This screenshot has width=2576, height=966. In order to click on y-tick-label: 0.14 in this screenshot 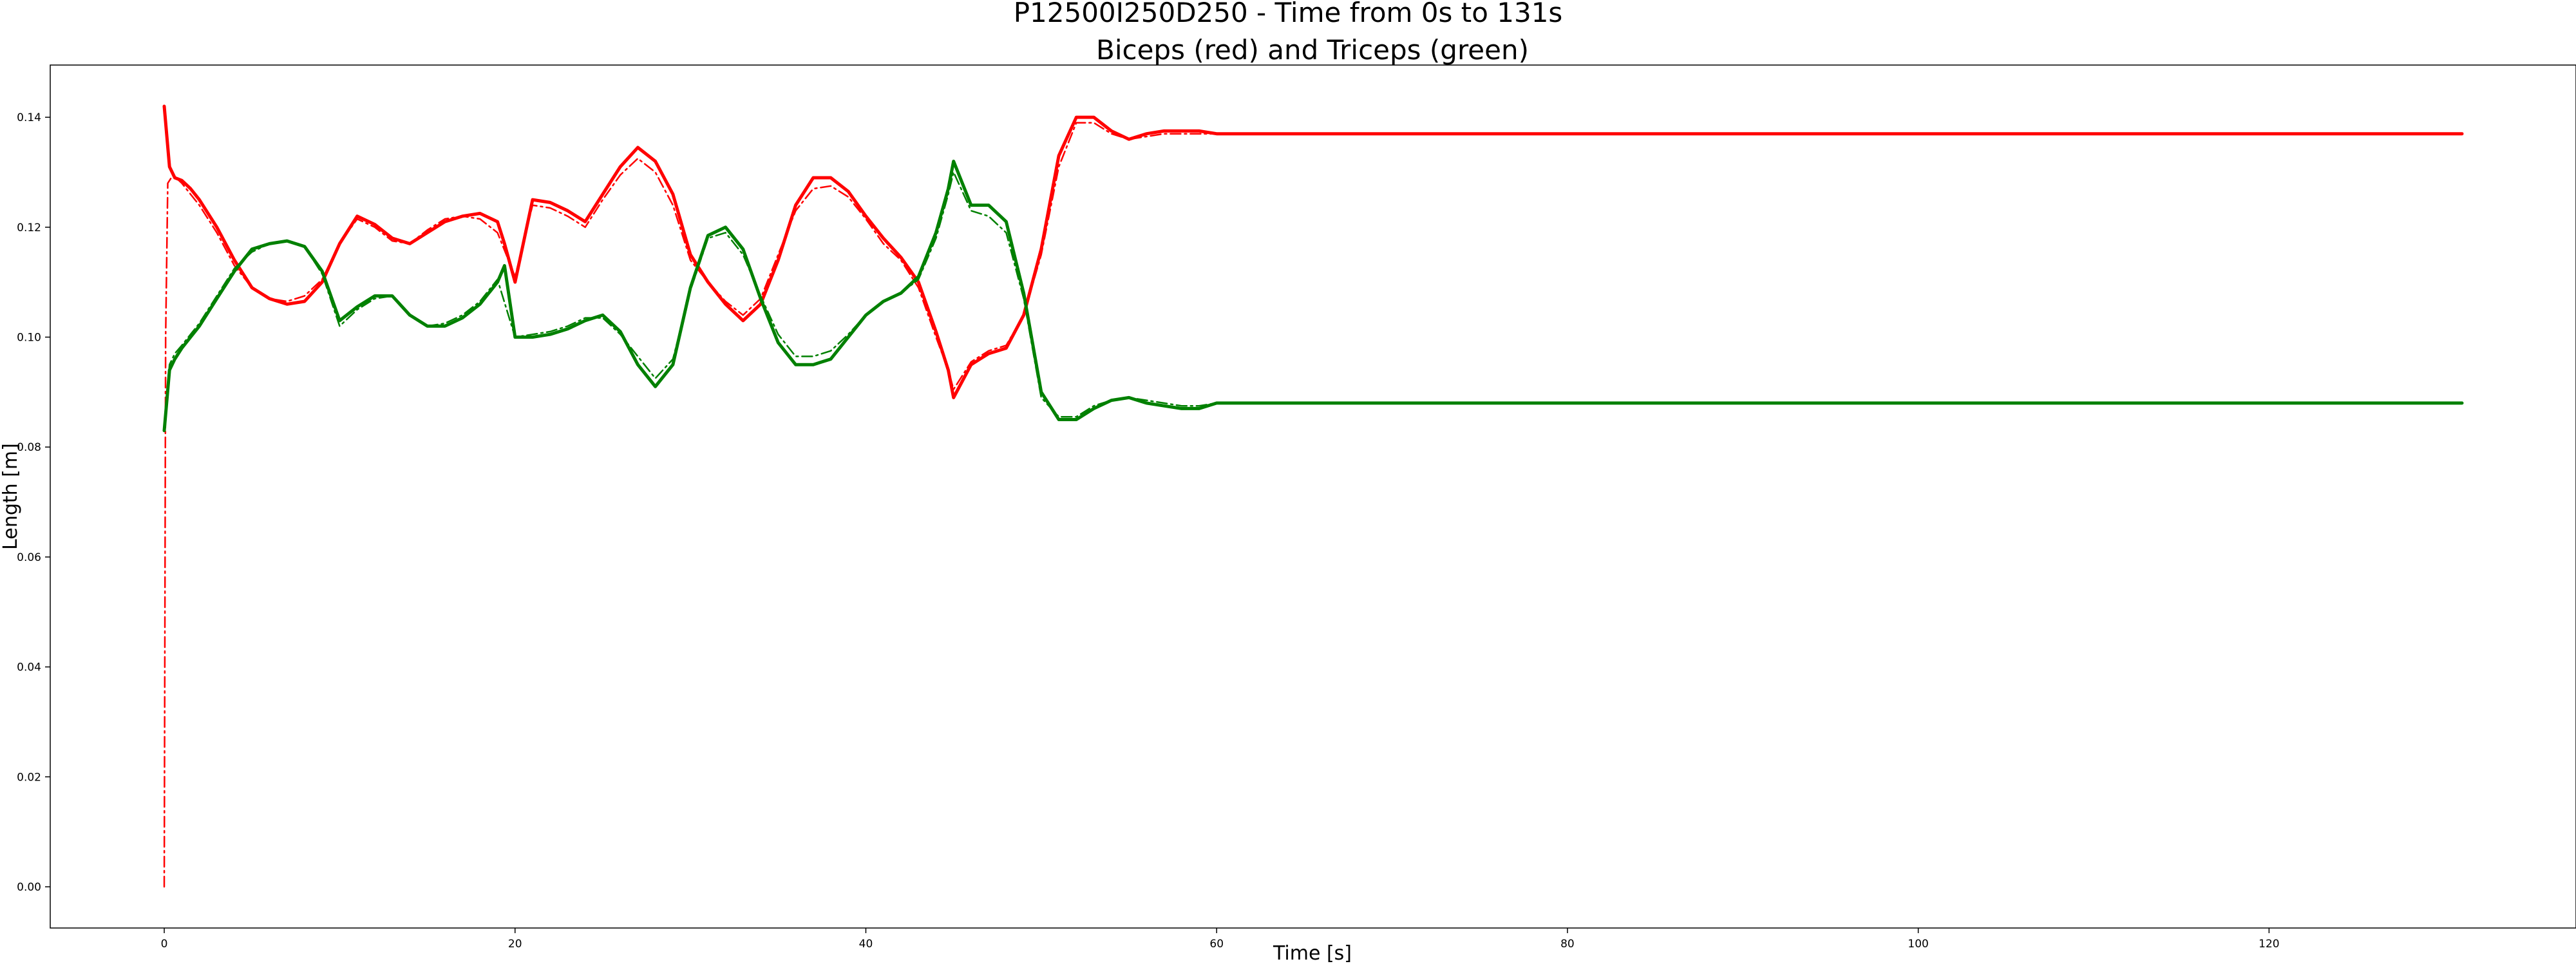, I will do `click(29, 117)`.